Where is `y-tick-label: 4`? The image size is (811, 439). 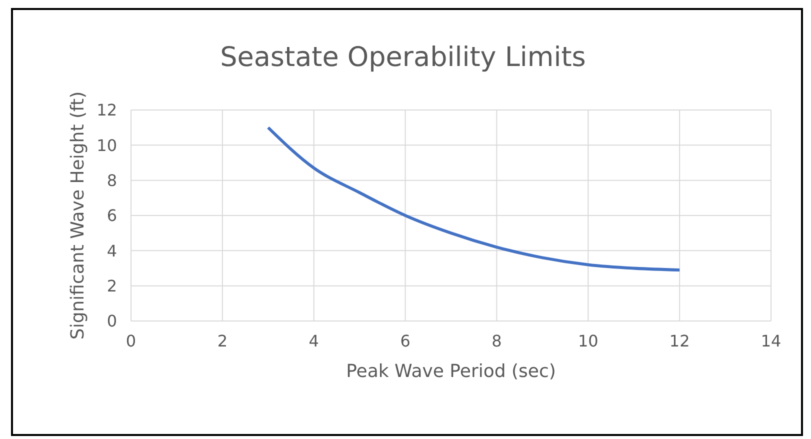
y-tick-label: 4 is located at coordinates (111, 250).